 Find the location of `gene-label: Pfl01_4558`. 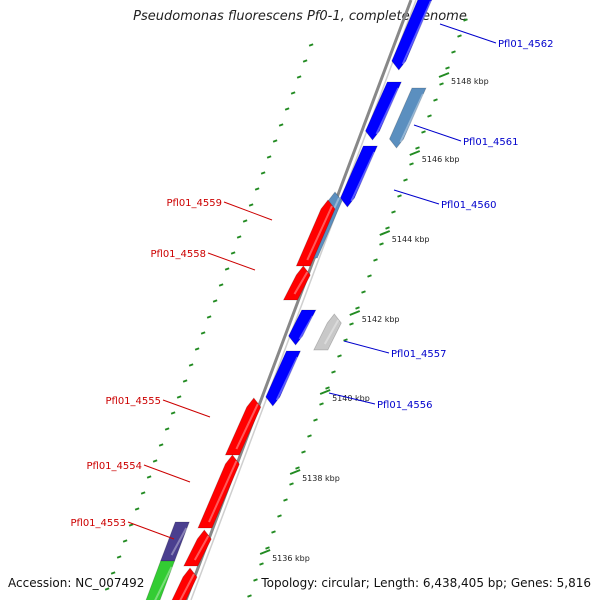

gene-label: Pfl01_4558 is located at coordinates (178, 254).